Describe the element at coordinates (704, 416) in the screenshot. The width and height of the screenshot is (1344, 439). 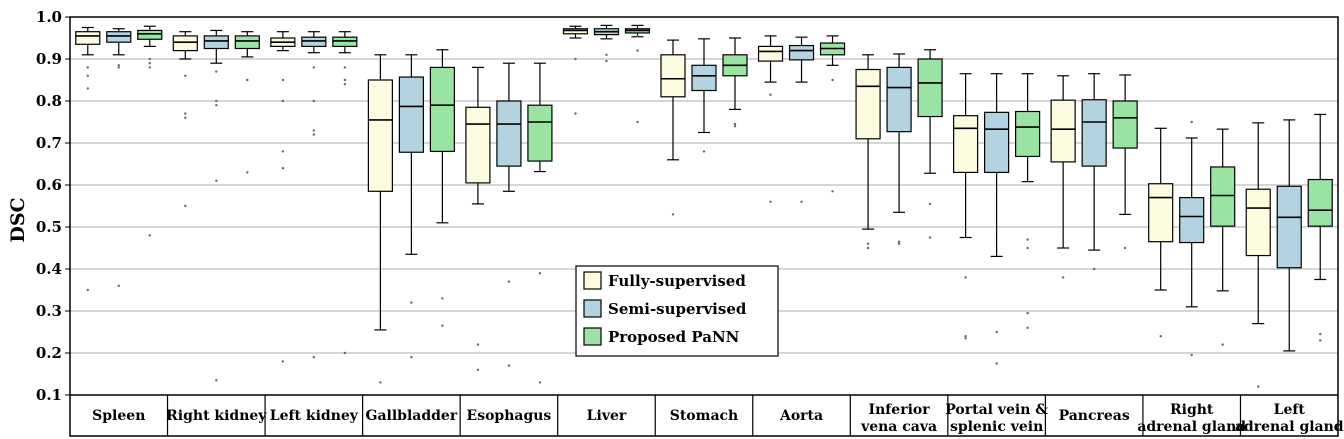
I see `category-label: Stomach` at that location.